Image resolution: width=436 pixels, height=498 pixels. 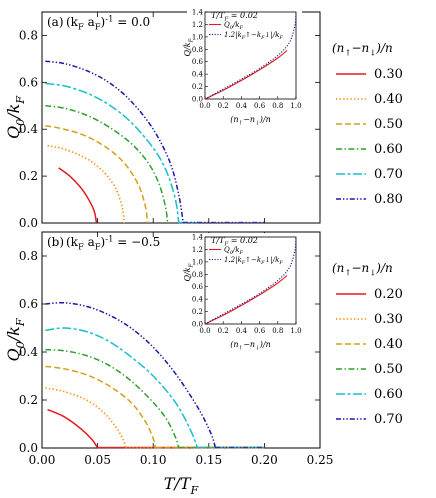 I want to click on x-tick-label: 0.05, so click(x=97, y=460).